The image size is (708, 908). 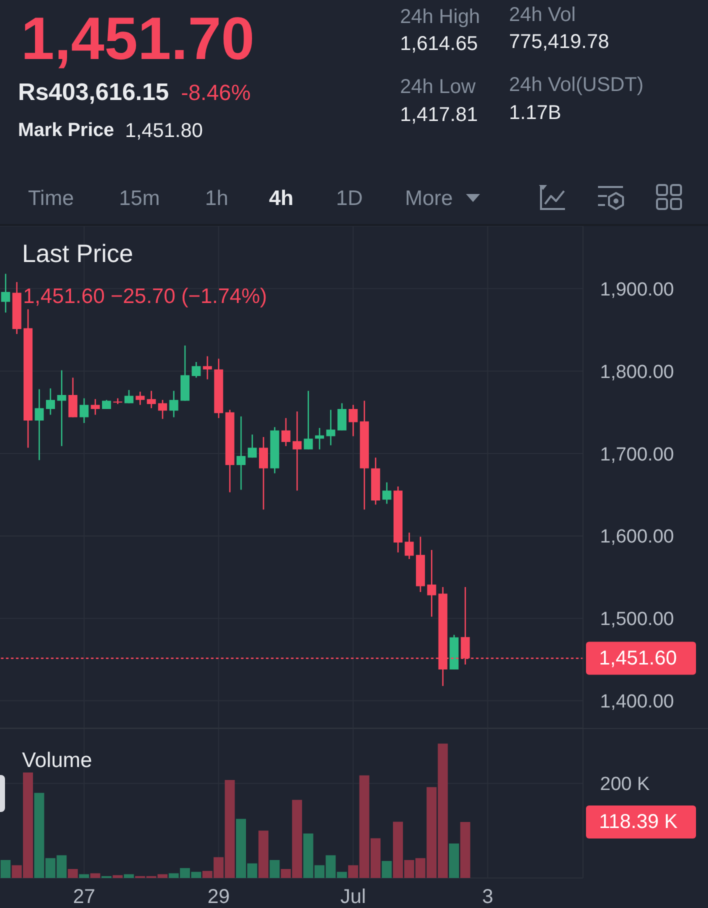 I want to click on y-tick-label: 200 K, so click(x=625, y=785).